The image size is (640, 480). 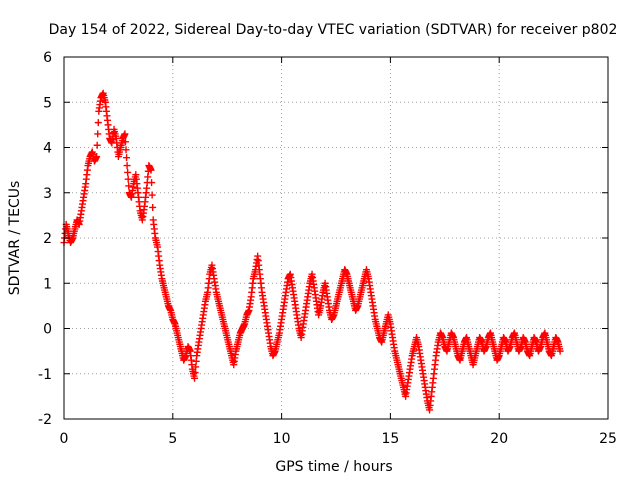 What do you see at coordinates (47, 149) in the screenshot?
I see `y-tick-label: 4` at bounding box center [47, 149].